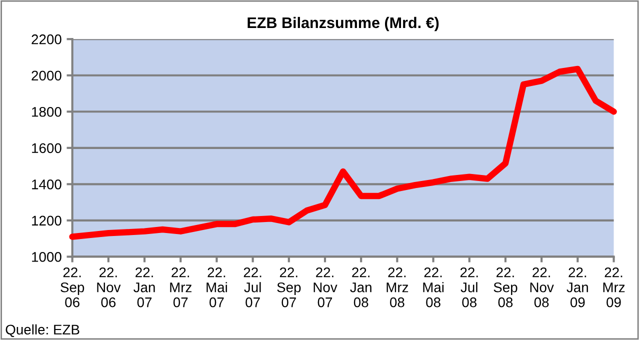 This screenshot has width=640, height=340. I want to click on x-tick-label: 22. Jul 07, so click(253, 287).